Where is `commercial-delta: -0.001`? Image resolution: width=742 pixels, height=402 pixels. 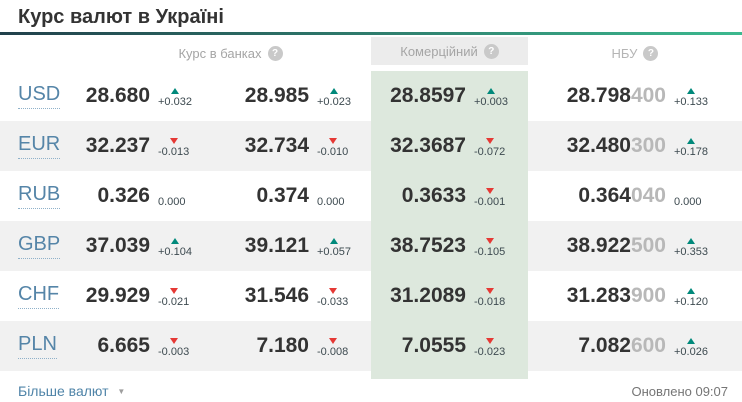 commercial-delta: -0.001 is located at coordinates (501, 197).